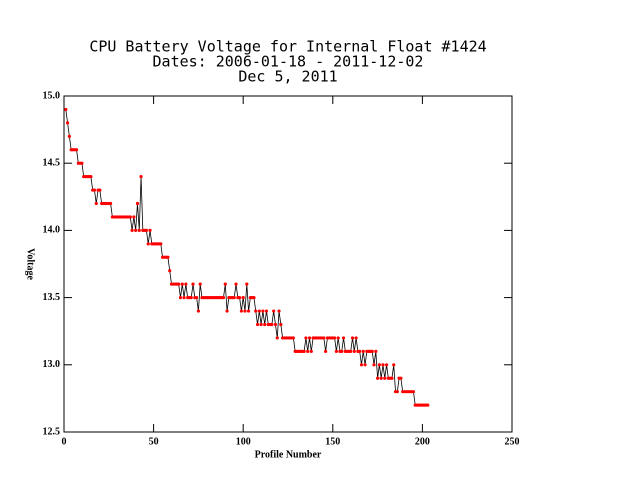 The height and width of the screenshot is (480, 640). Describe the element at coordinates (52, 230) in the screenshot. I see `y-tick-label: 14.0` at that location.